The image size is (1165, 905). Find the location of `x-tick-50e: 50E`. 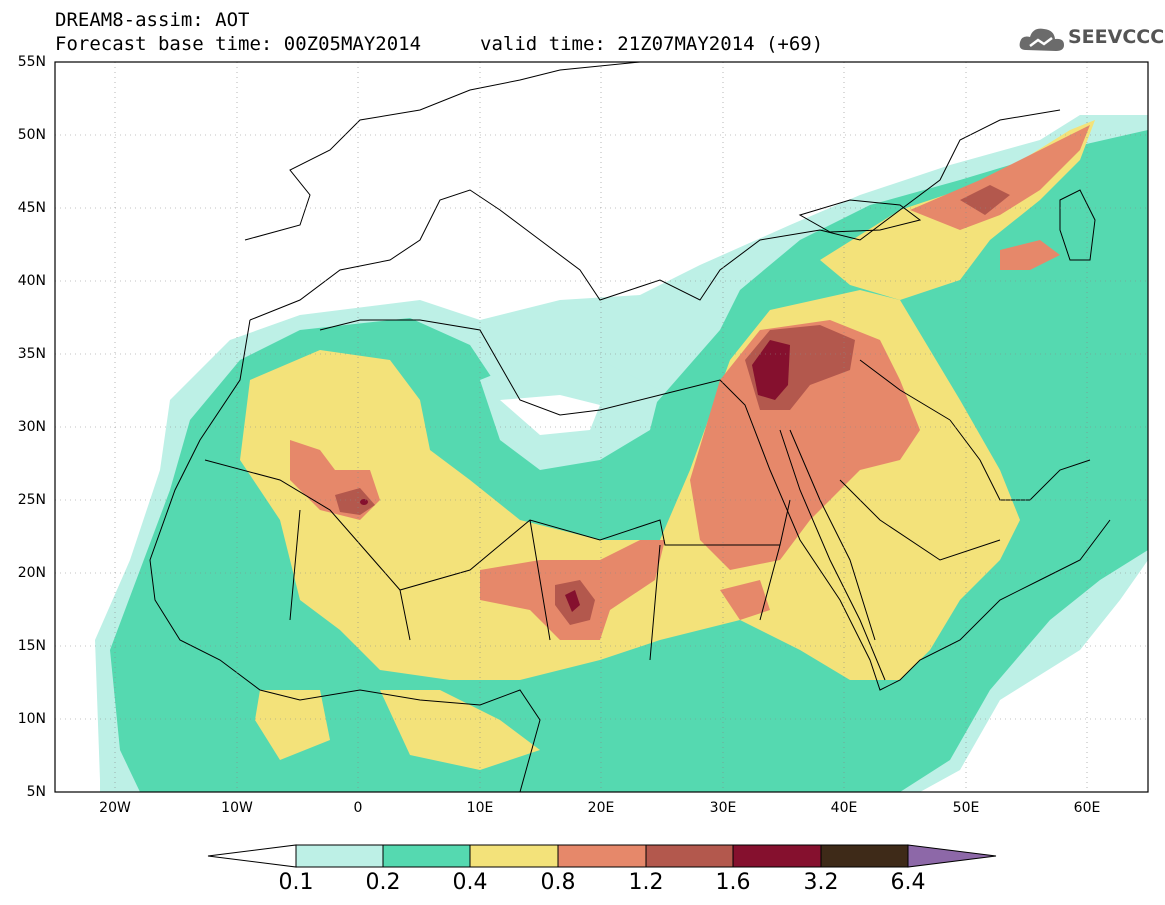

x-tick-50e: 50E is located at coordinates (966, 808).